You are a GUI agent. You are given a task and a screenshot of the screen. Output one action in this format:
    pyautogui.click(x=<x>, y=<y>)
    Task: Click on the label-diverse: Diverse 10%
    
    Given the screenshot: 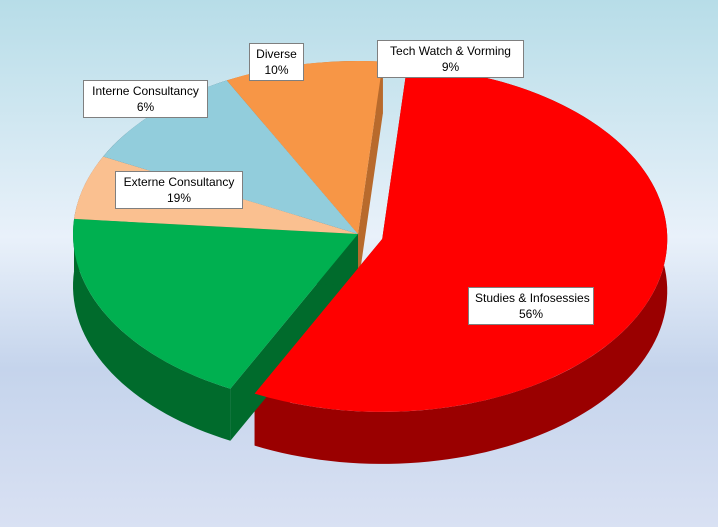 What is the action you would take?
    pyautogui.click(x=276, y=62)
    